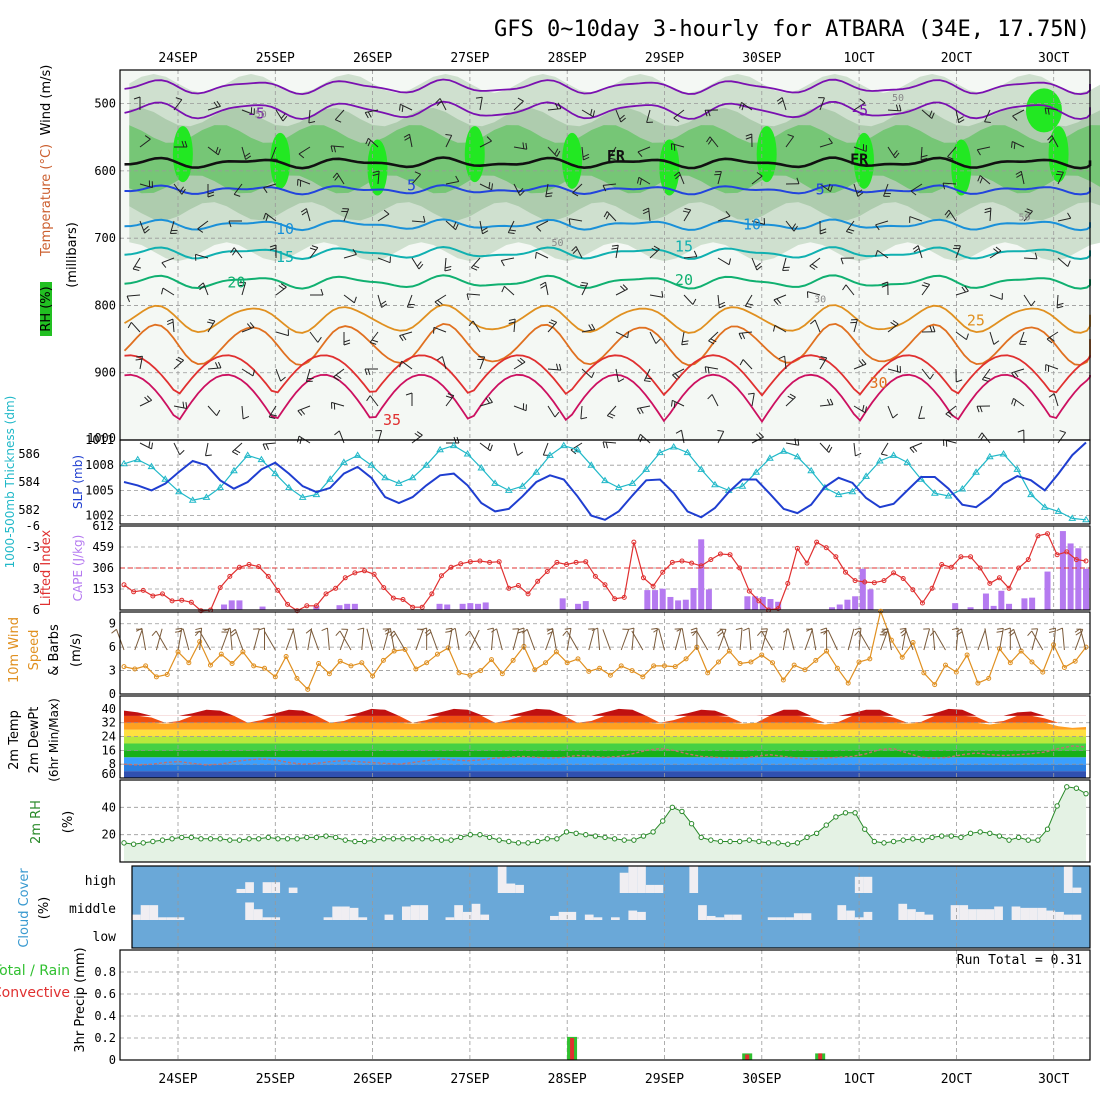  What do you see at coordinates (605, 482) in the screenshot?
I see `thickness-line` at bounding box center [605, 482].